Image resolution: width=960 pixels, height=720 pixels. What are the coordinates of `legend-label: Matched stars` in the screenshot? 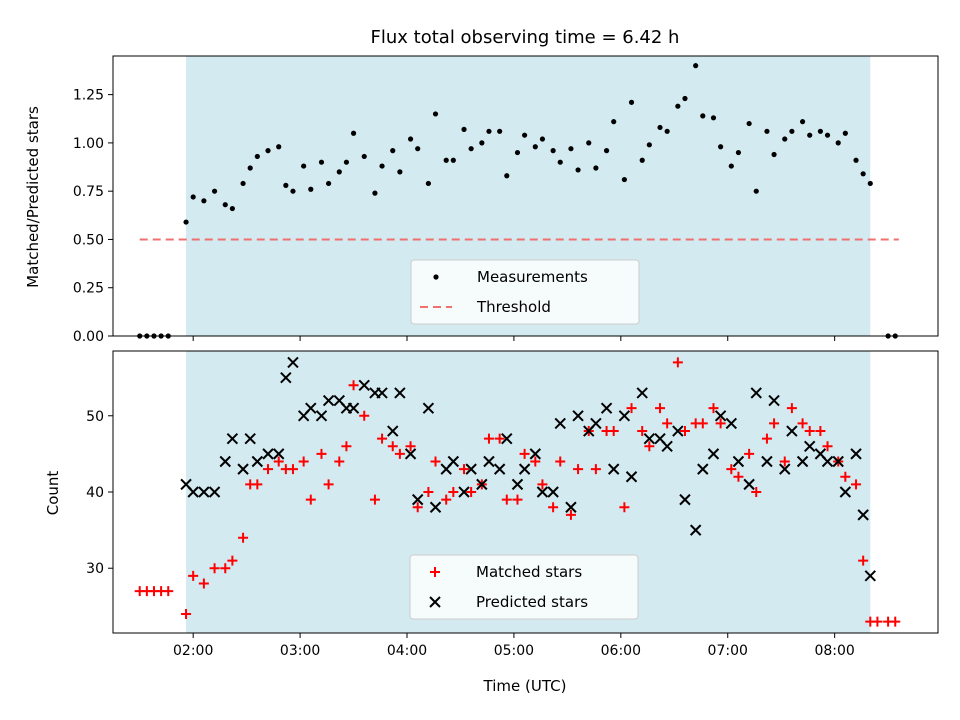 It's located at (529, 572).